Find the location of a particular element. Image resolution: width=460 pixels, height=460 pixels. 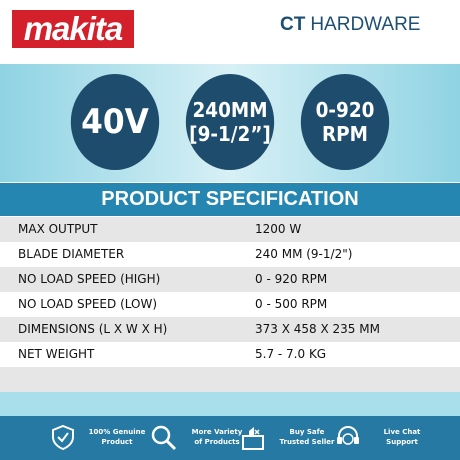

footer-text: 100% Genuine Product is located at coordinates (117, 437).